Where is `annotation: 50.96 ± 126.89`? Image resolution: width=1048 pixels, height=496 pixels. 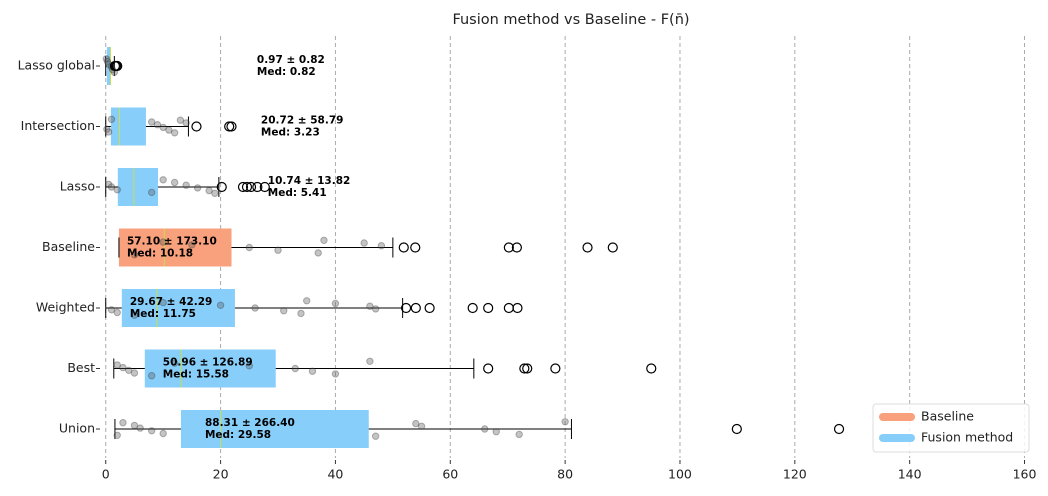 annotation: 50.96 ± 126.89 is located at coordinates (208, 363).